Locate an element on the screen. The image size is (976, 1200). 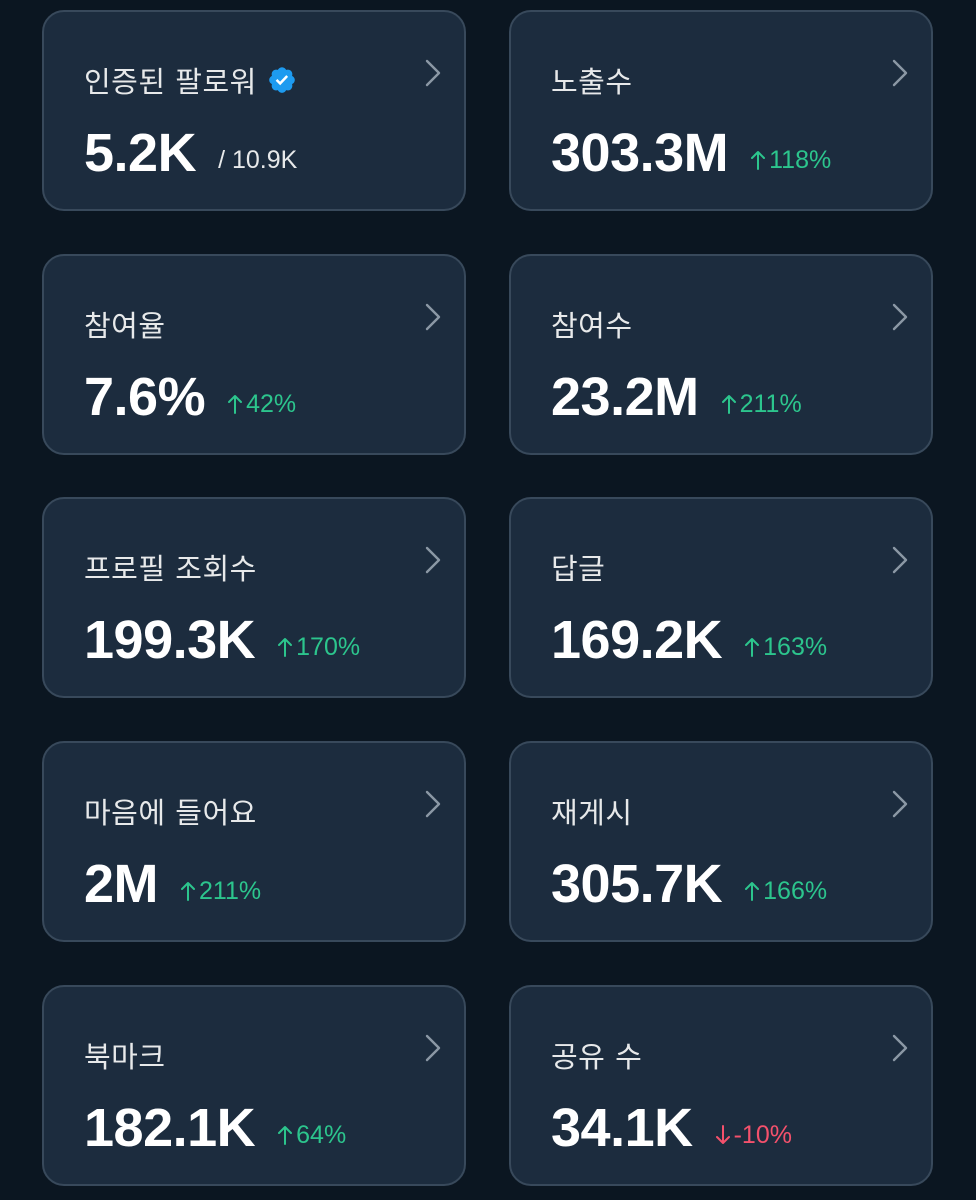
card-value-row: 34.1K -10% is located at coordinates (671, 1128).